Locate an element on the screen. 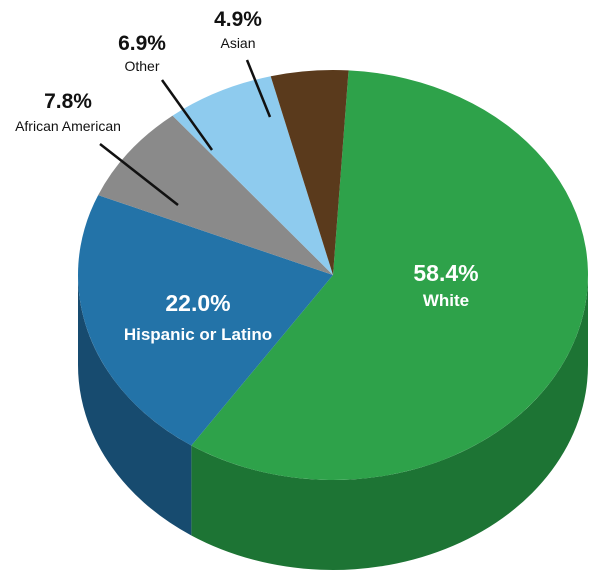 Image resolution: width=590 pixels, height=571 pixels. slice-label-name-asian: Asian is located at coordinates (237, 43).